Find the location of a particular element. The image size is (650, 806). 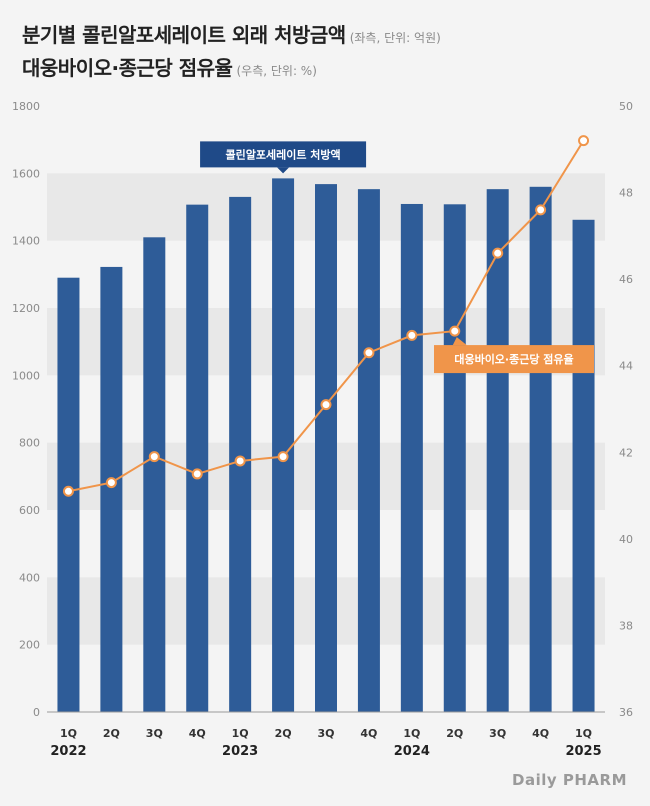

title-line-2-text: 대웅바이오·종근당 점유율 is located at coordinates (127, 68).